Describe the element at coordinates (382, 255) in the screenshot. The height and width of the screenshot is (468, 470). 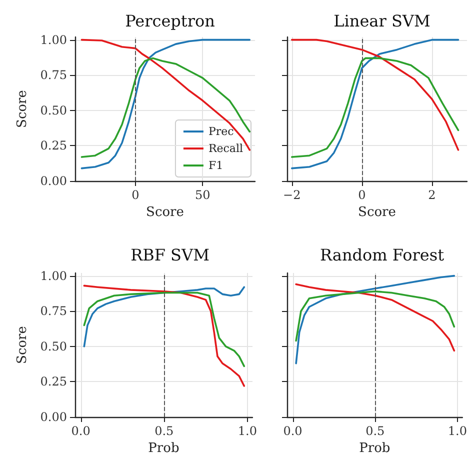
I see `chart-title: Random Forest` at that location.